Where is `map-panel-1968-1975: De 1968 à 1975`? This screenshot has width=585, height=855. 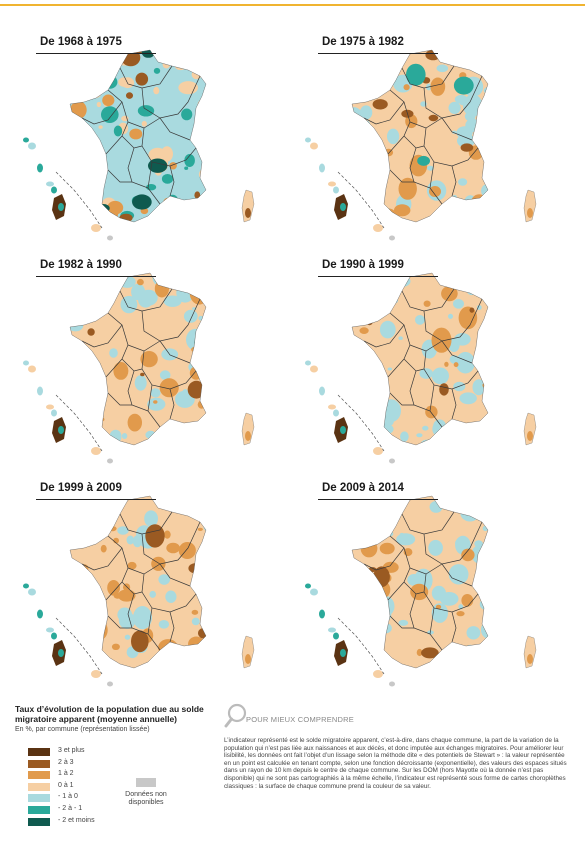 map-panel-1968-1975: De 1968 à 1975 is located at coordinates (145, 142).